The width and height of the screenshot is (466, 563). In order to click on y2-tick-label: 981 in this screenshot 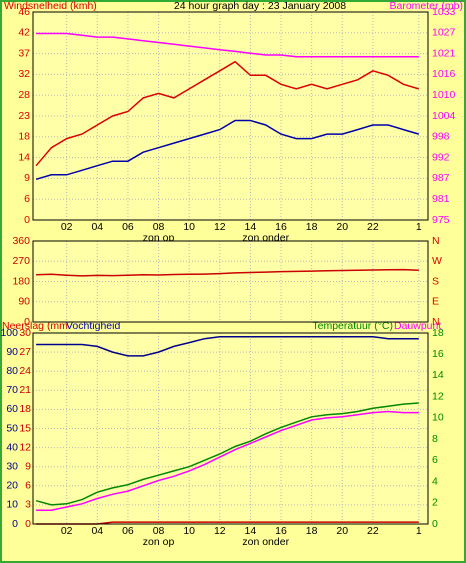, I will do `click(441, 199)`.